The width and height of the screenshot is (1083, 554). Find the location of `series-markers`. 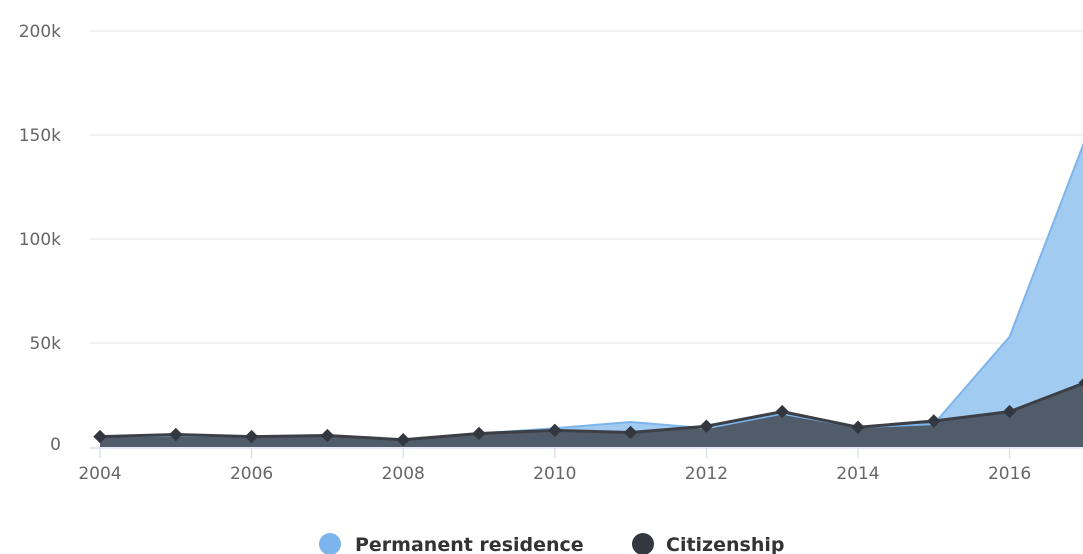

series-markers is located at coordinates (588, 412).